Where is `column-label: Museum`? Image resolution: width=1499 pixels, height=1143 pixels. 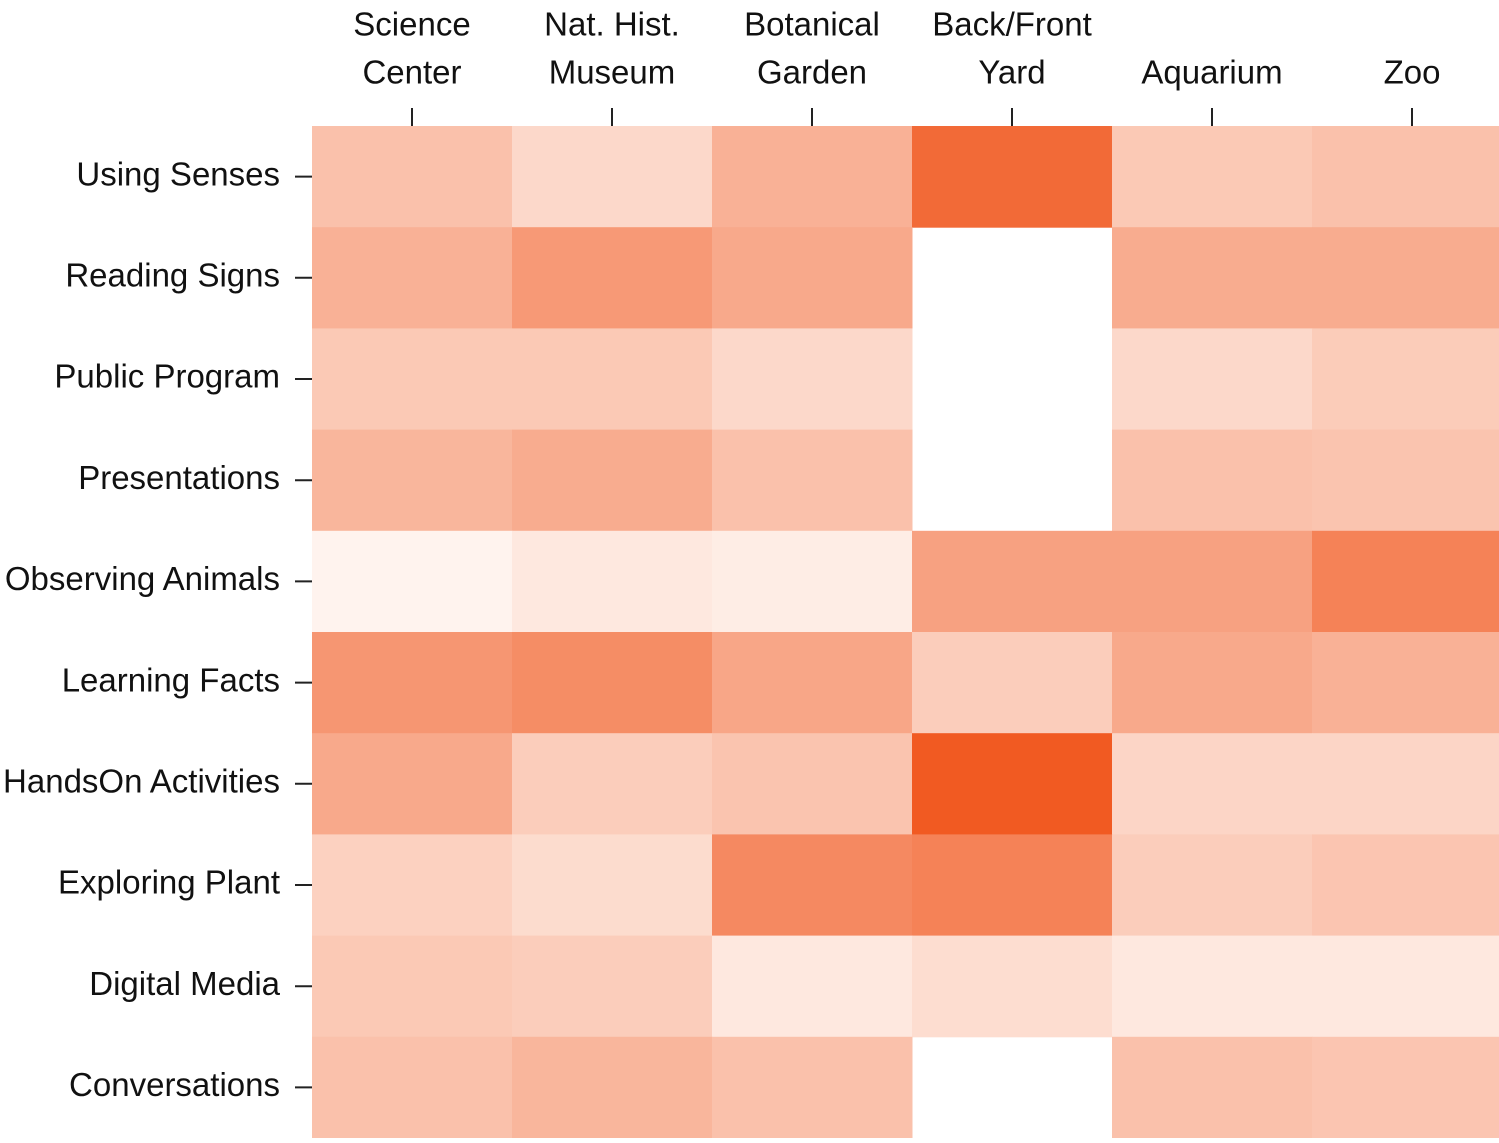 column-label: Museum is located at coordinates (612, 72).